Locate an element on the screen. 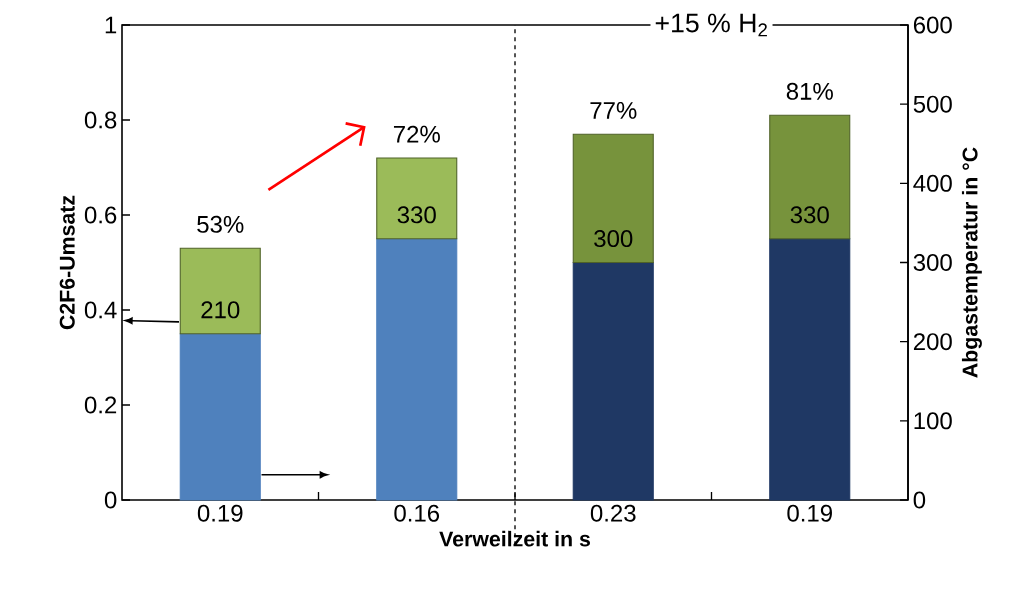  y-axis-title: C2F6-Umsatz is located at coordinates (67, 262).